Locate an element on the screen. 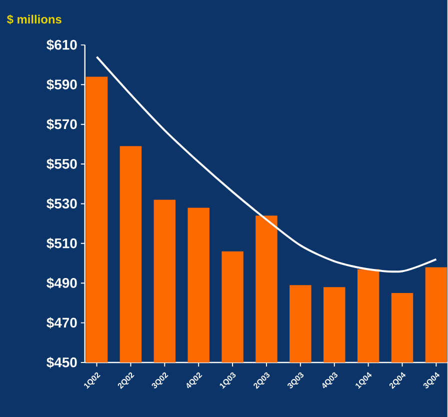  y-tick-label: $530 is located at coordinates (61, 204).